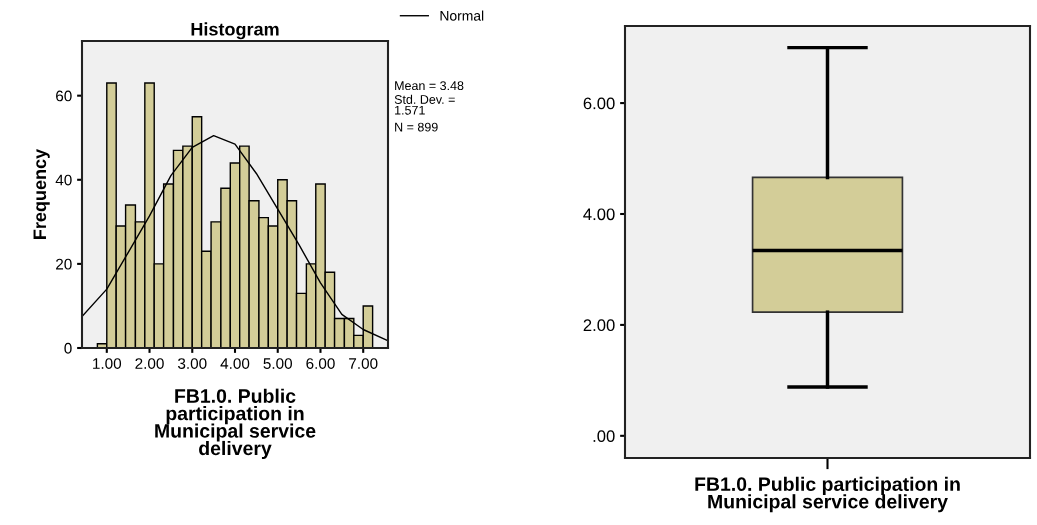  What do you see at coordinates (63, 180) in the screenshot?
I see `y-tick-label: 40` at bounding box center [63, 180].